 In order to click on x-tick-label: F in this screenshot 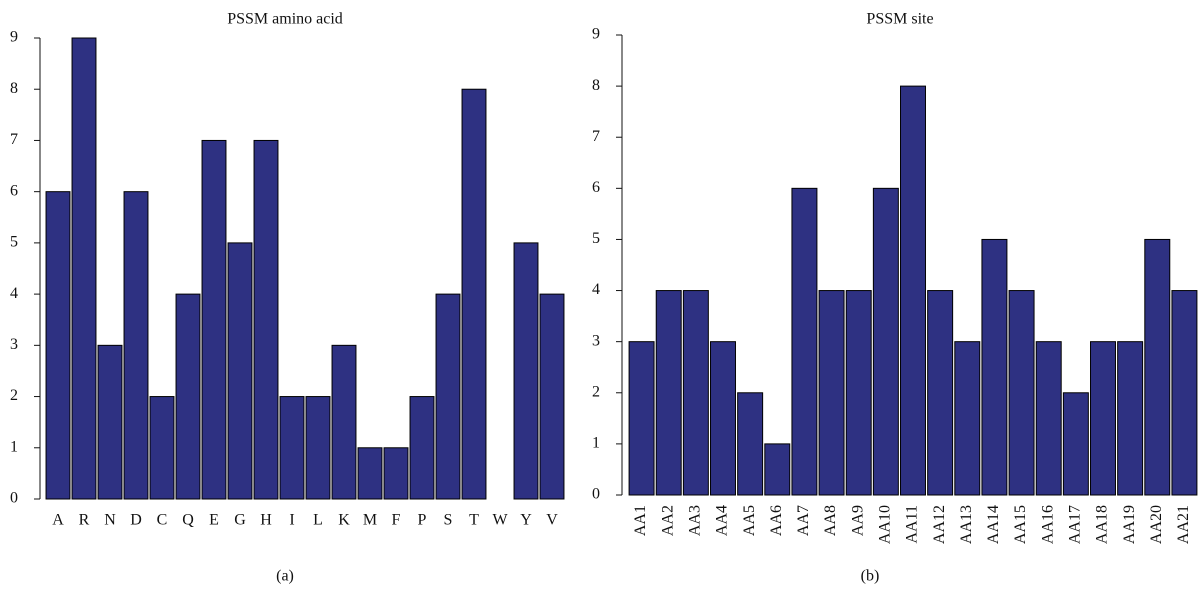, I will do `click(396, 520)`.